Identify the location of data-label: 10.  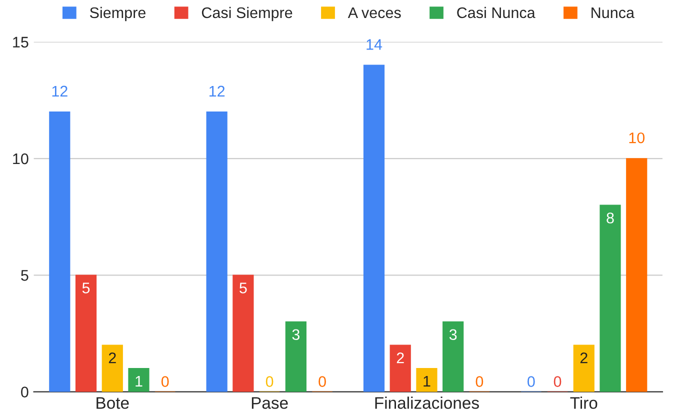
(637, 138).